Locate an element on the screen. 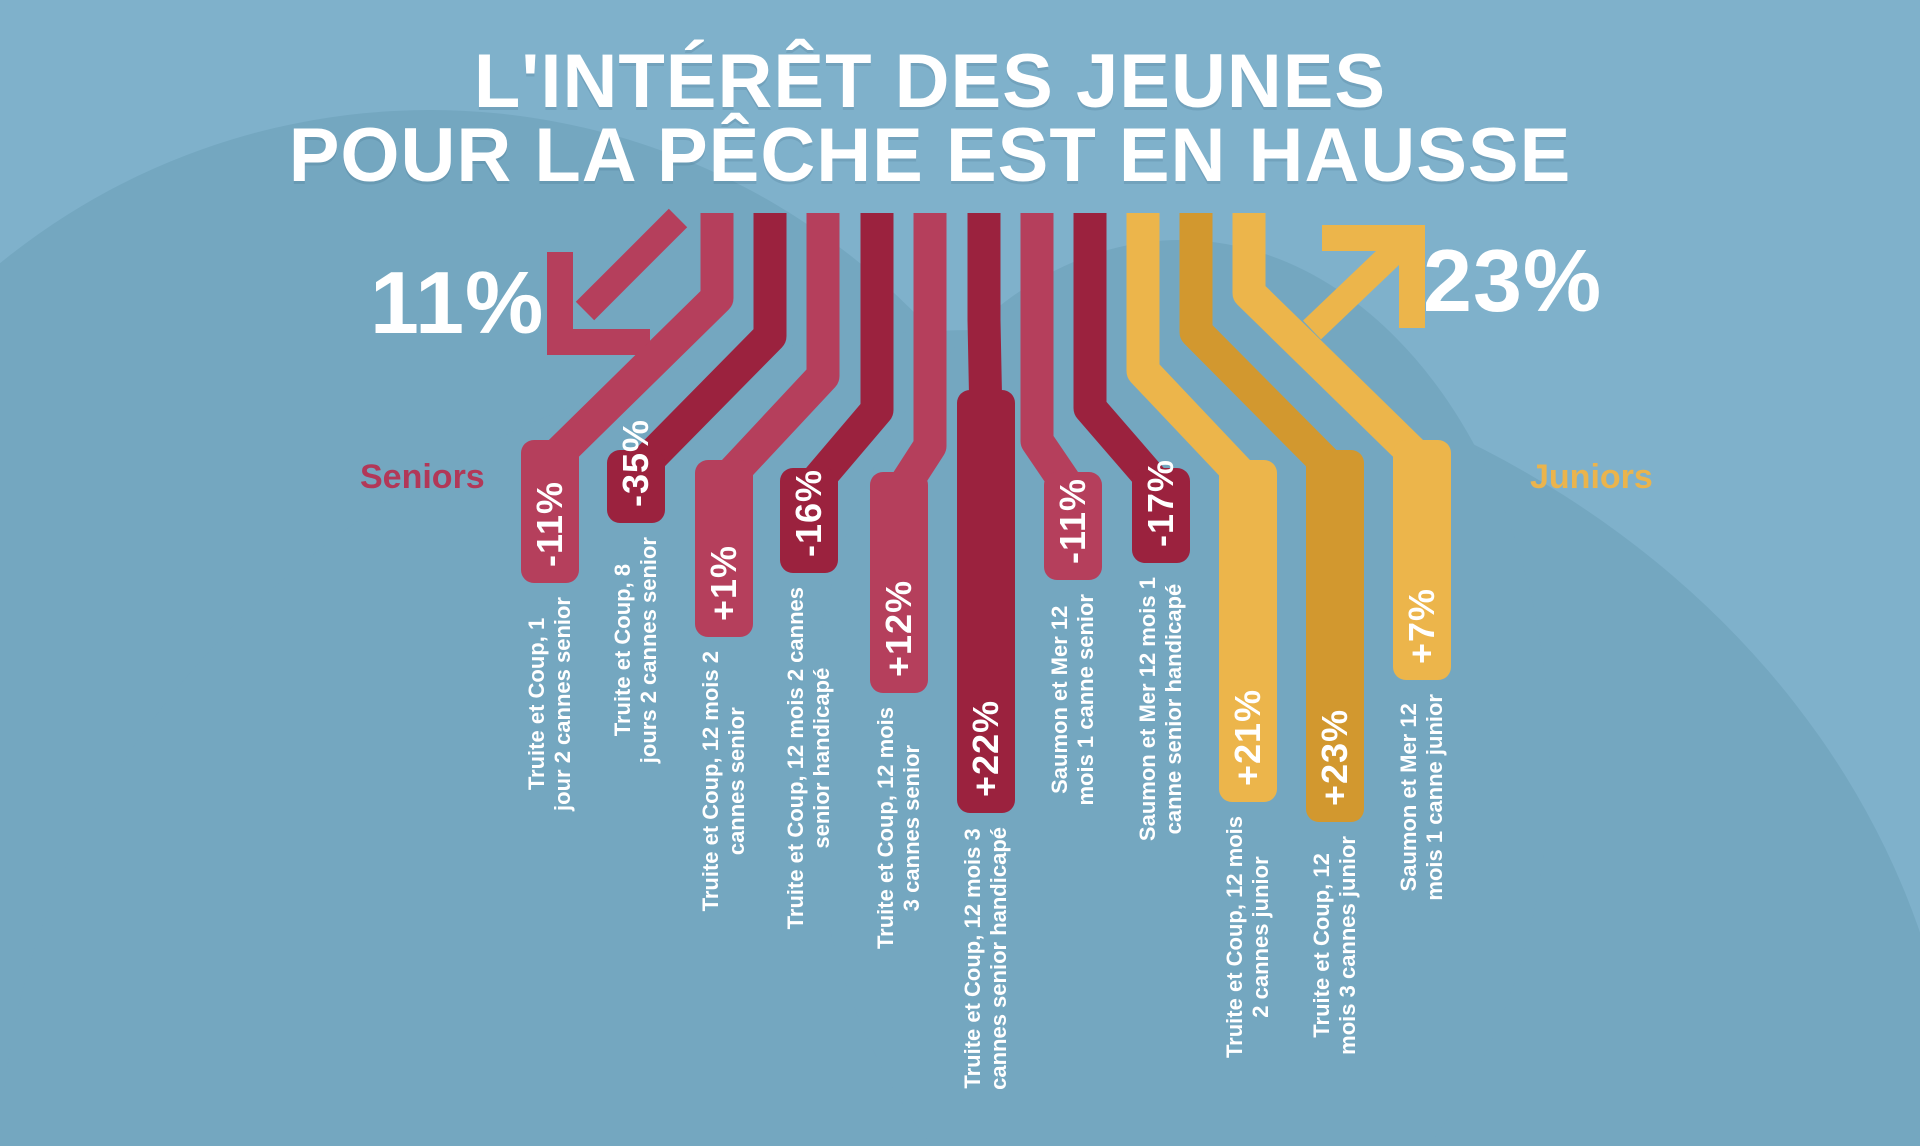 This screenshot has height=1146, width=1920. bar-percent-label: +22% is located at coordinates (985, 748).